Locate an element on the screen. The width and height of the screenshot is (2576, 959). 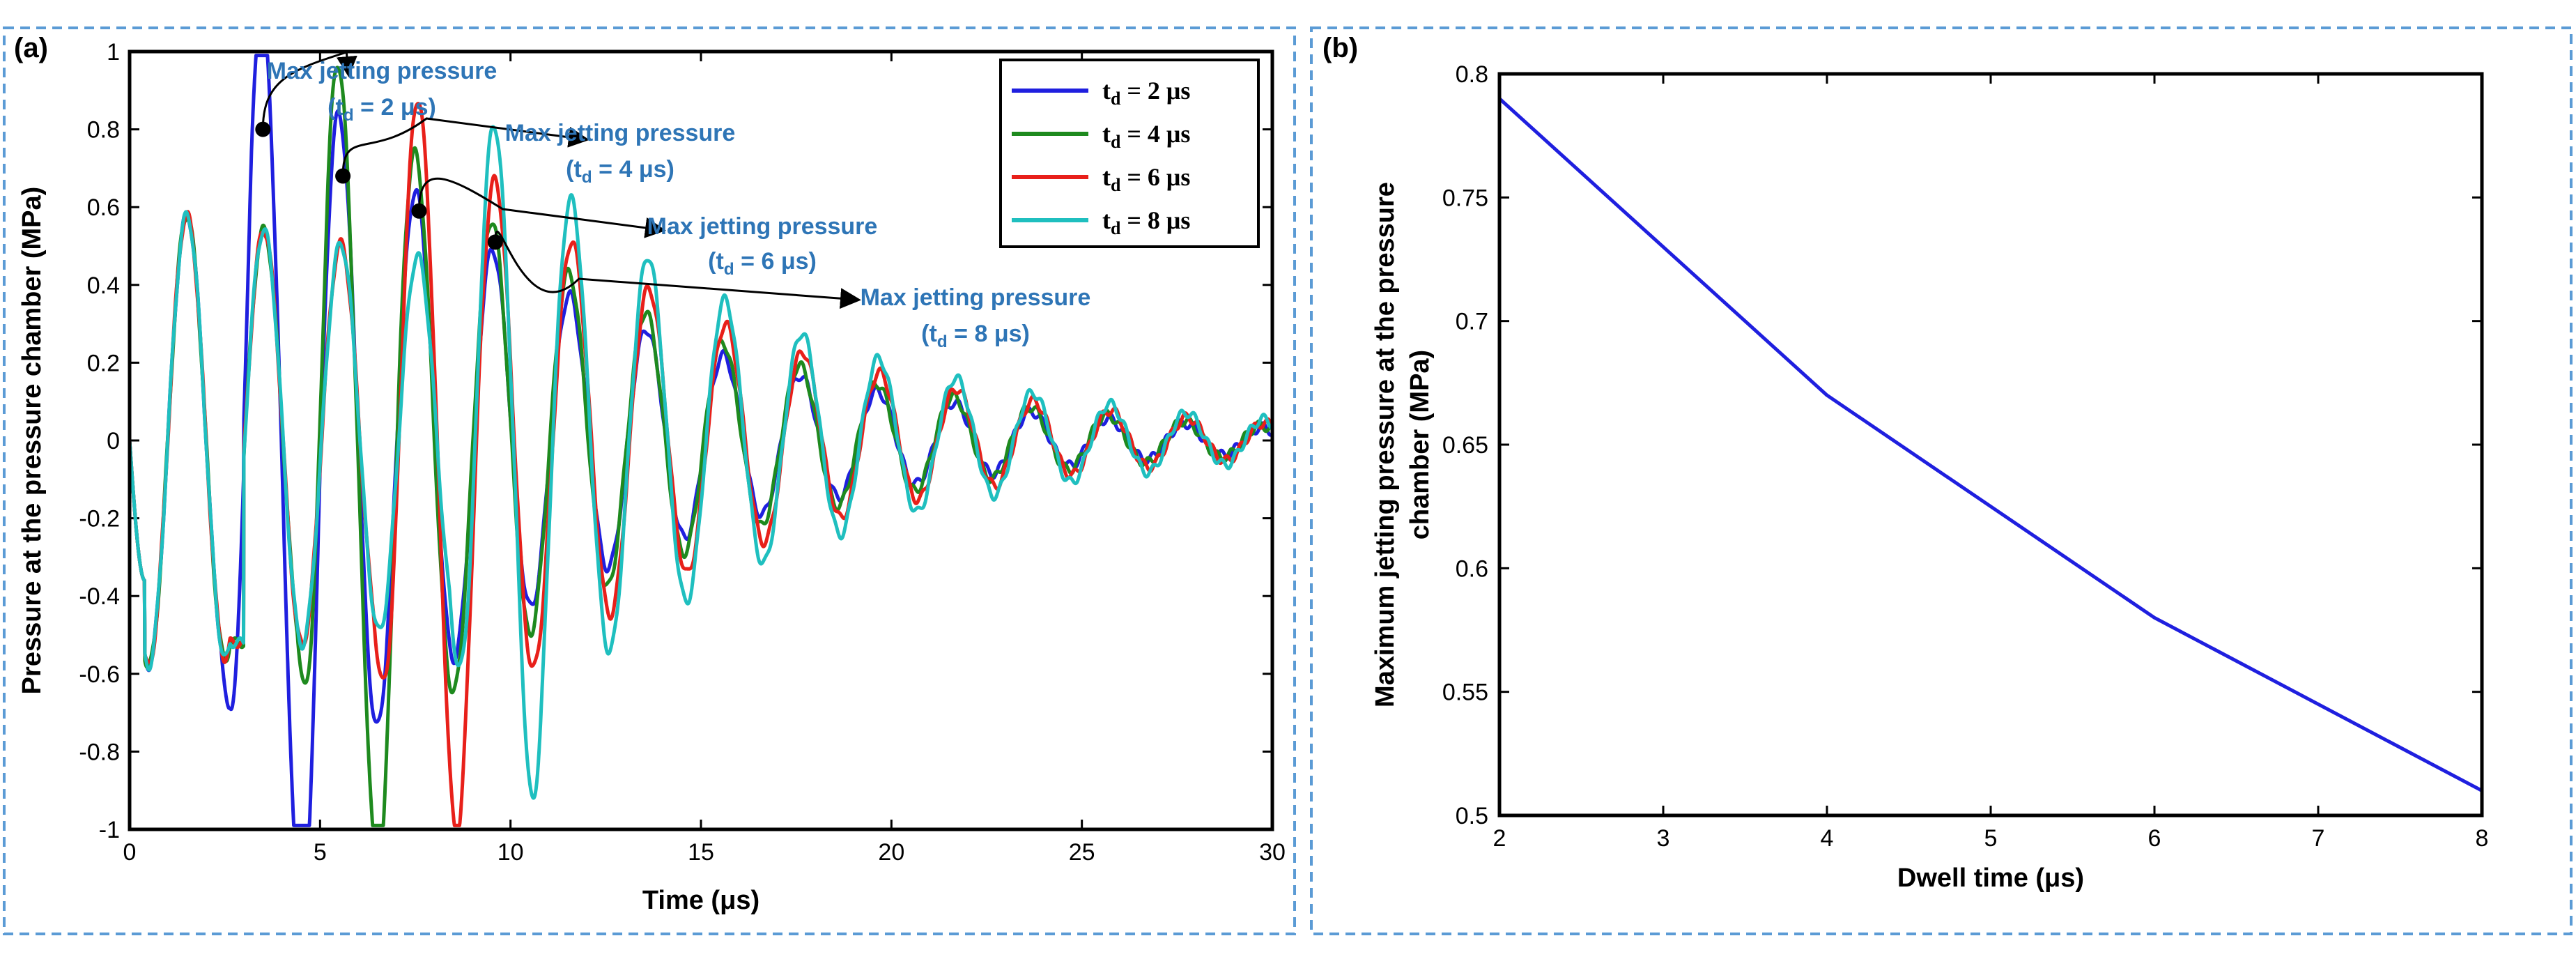
y-tick-label: -0.2 is located at coordinates (99, 519).